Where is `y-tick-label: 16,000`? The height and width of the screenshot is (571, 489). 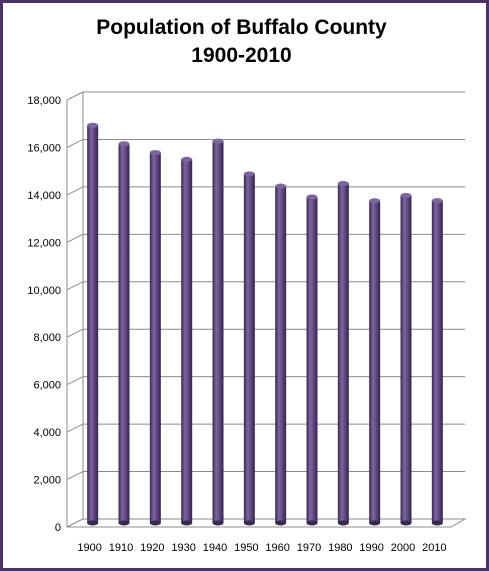
y-tick-label: 16,000 is located at coordinates (44, 148).